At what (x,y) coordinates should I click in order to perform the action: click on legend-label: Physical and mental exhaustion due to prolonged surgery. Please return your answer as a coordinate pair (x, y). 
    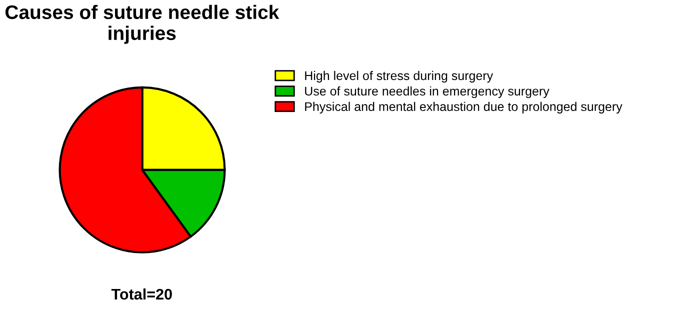
    Looking at the image, I should click on (463, 108).